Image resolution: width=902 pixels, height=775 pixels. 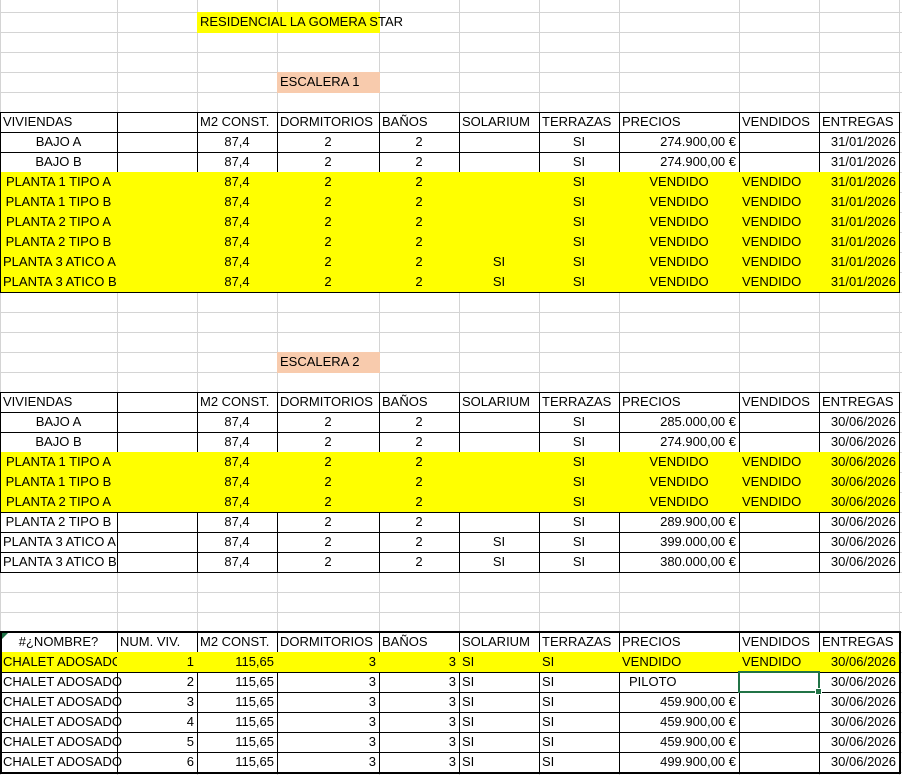 What do you see at coordinates (679, 562) in the screenshot?
I see `table-cell: 380.000,00 €` at bounding box center [679, 562].